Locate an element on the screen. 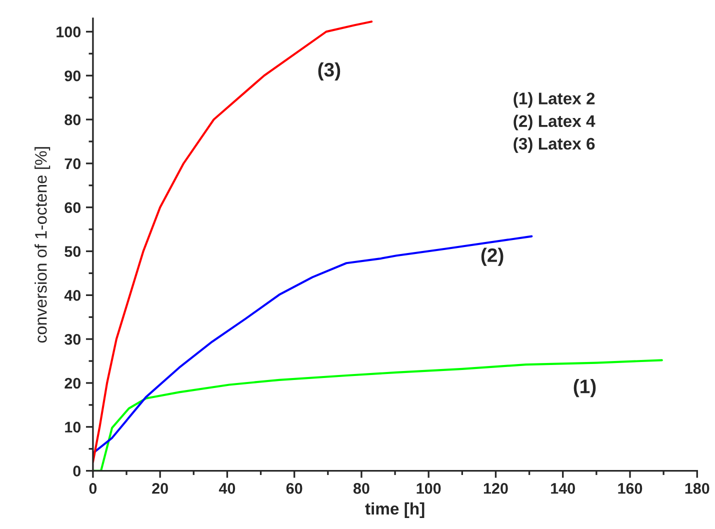 This screenshot has height=529, width=715. x-tick-label: 40 is located at coordinates (227, 488).